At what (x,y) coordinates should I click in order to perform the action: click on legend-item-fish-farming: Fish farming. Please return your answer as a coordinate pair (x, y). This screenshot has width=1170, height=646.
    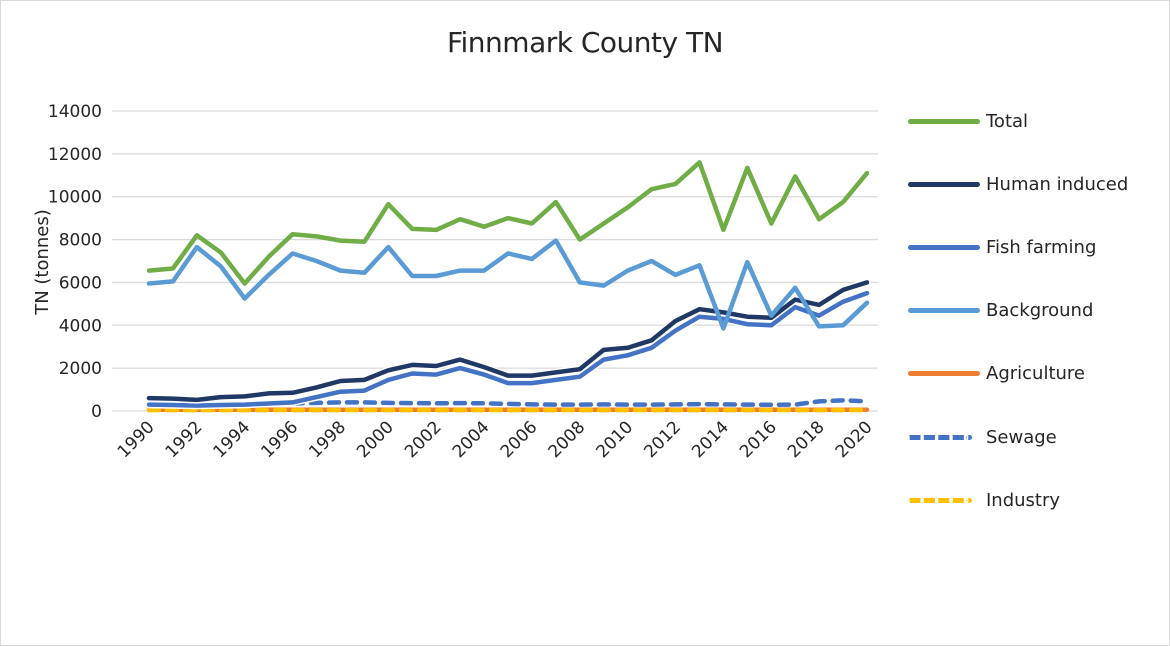
    Looking at the image, I should click on (1002, 247).